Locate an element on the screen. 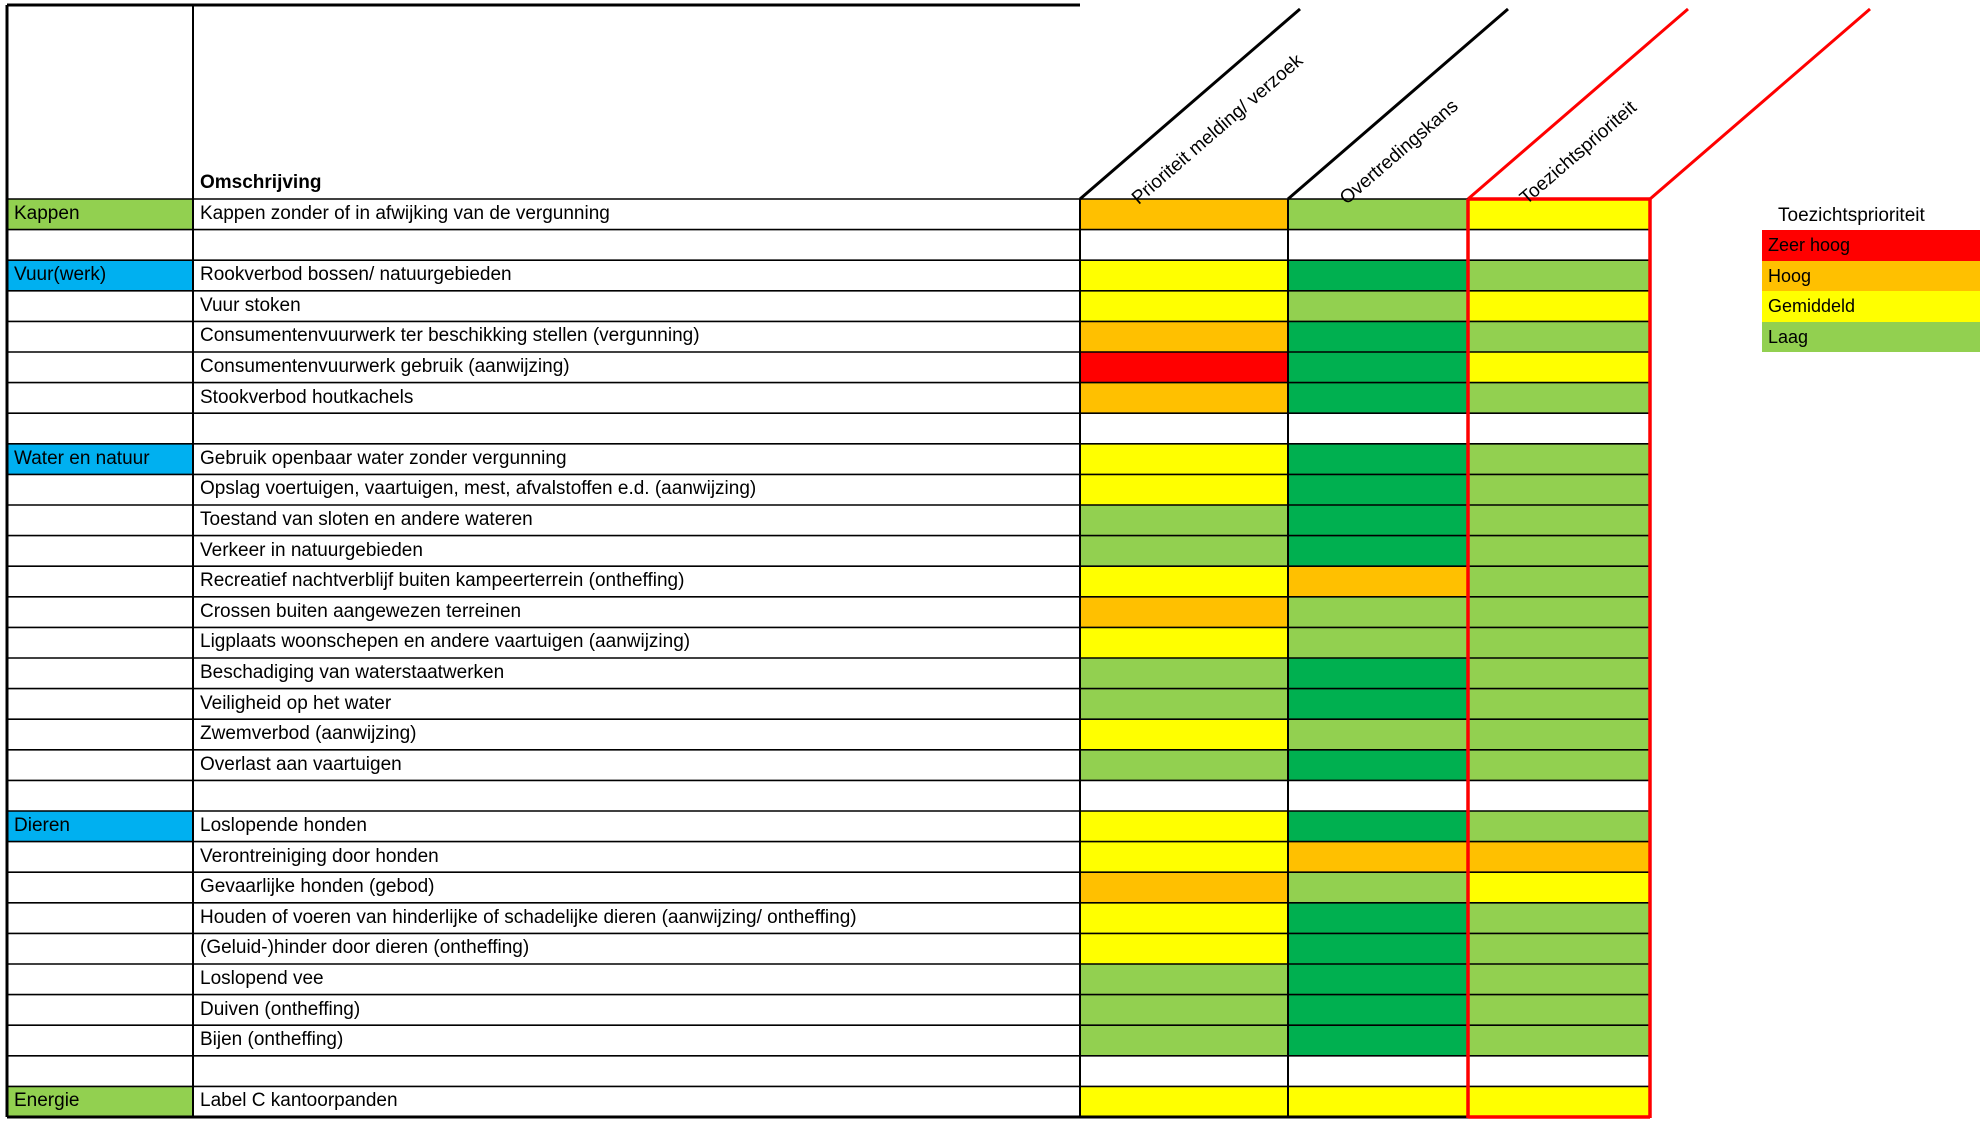  description-cell: Rookverbod bossen/ natuurgebieden is located at coordinates (356, 275).